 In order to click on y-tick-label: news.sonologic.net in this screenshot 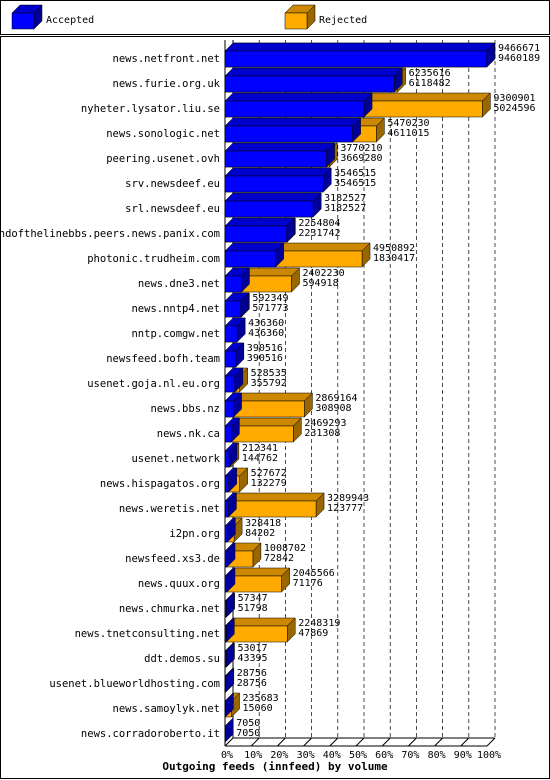, I will do `click(163, 134)`.